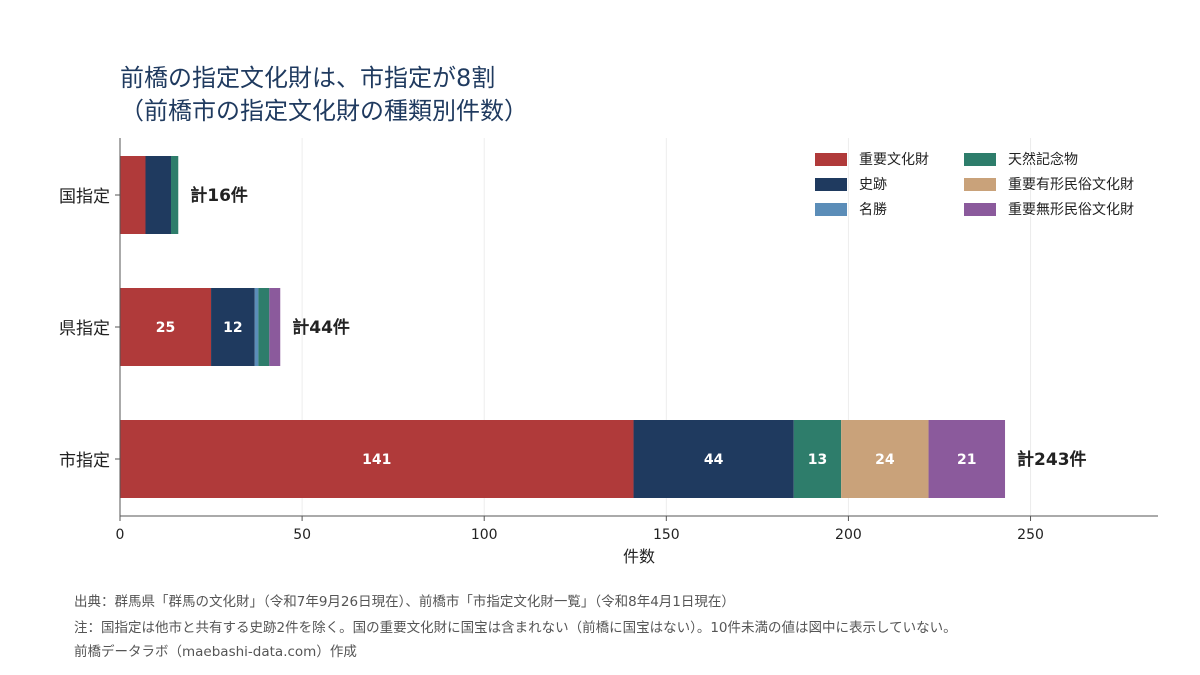  I want to click on y-tick-label: 国指定, so click(84, 197).